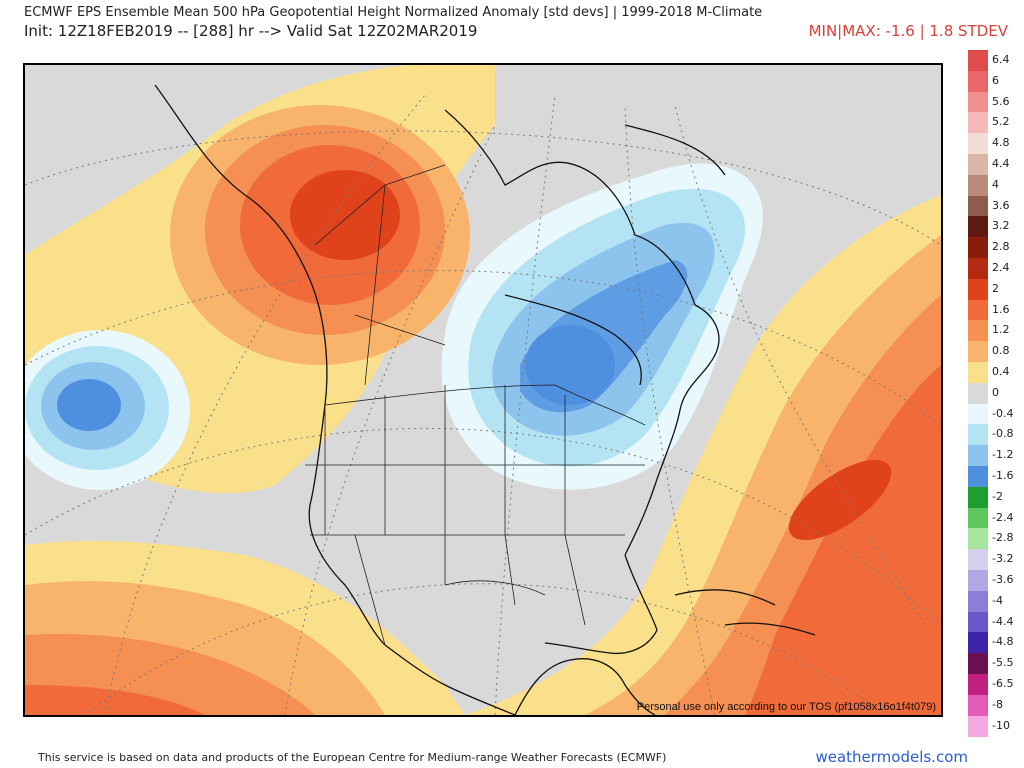 Image resolution: width=1024 pixels, height=768 pixels. I want to click on legend-row: 0, so click(993, 393).